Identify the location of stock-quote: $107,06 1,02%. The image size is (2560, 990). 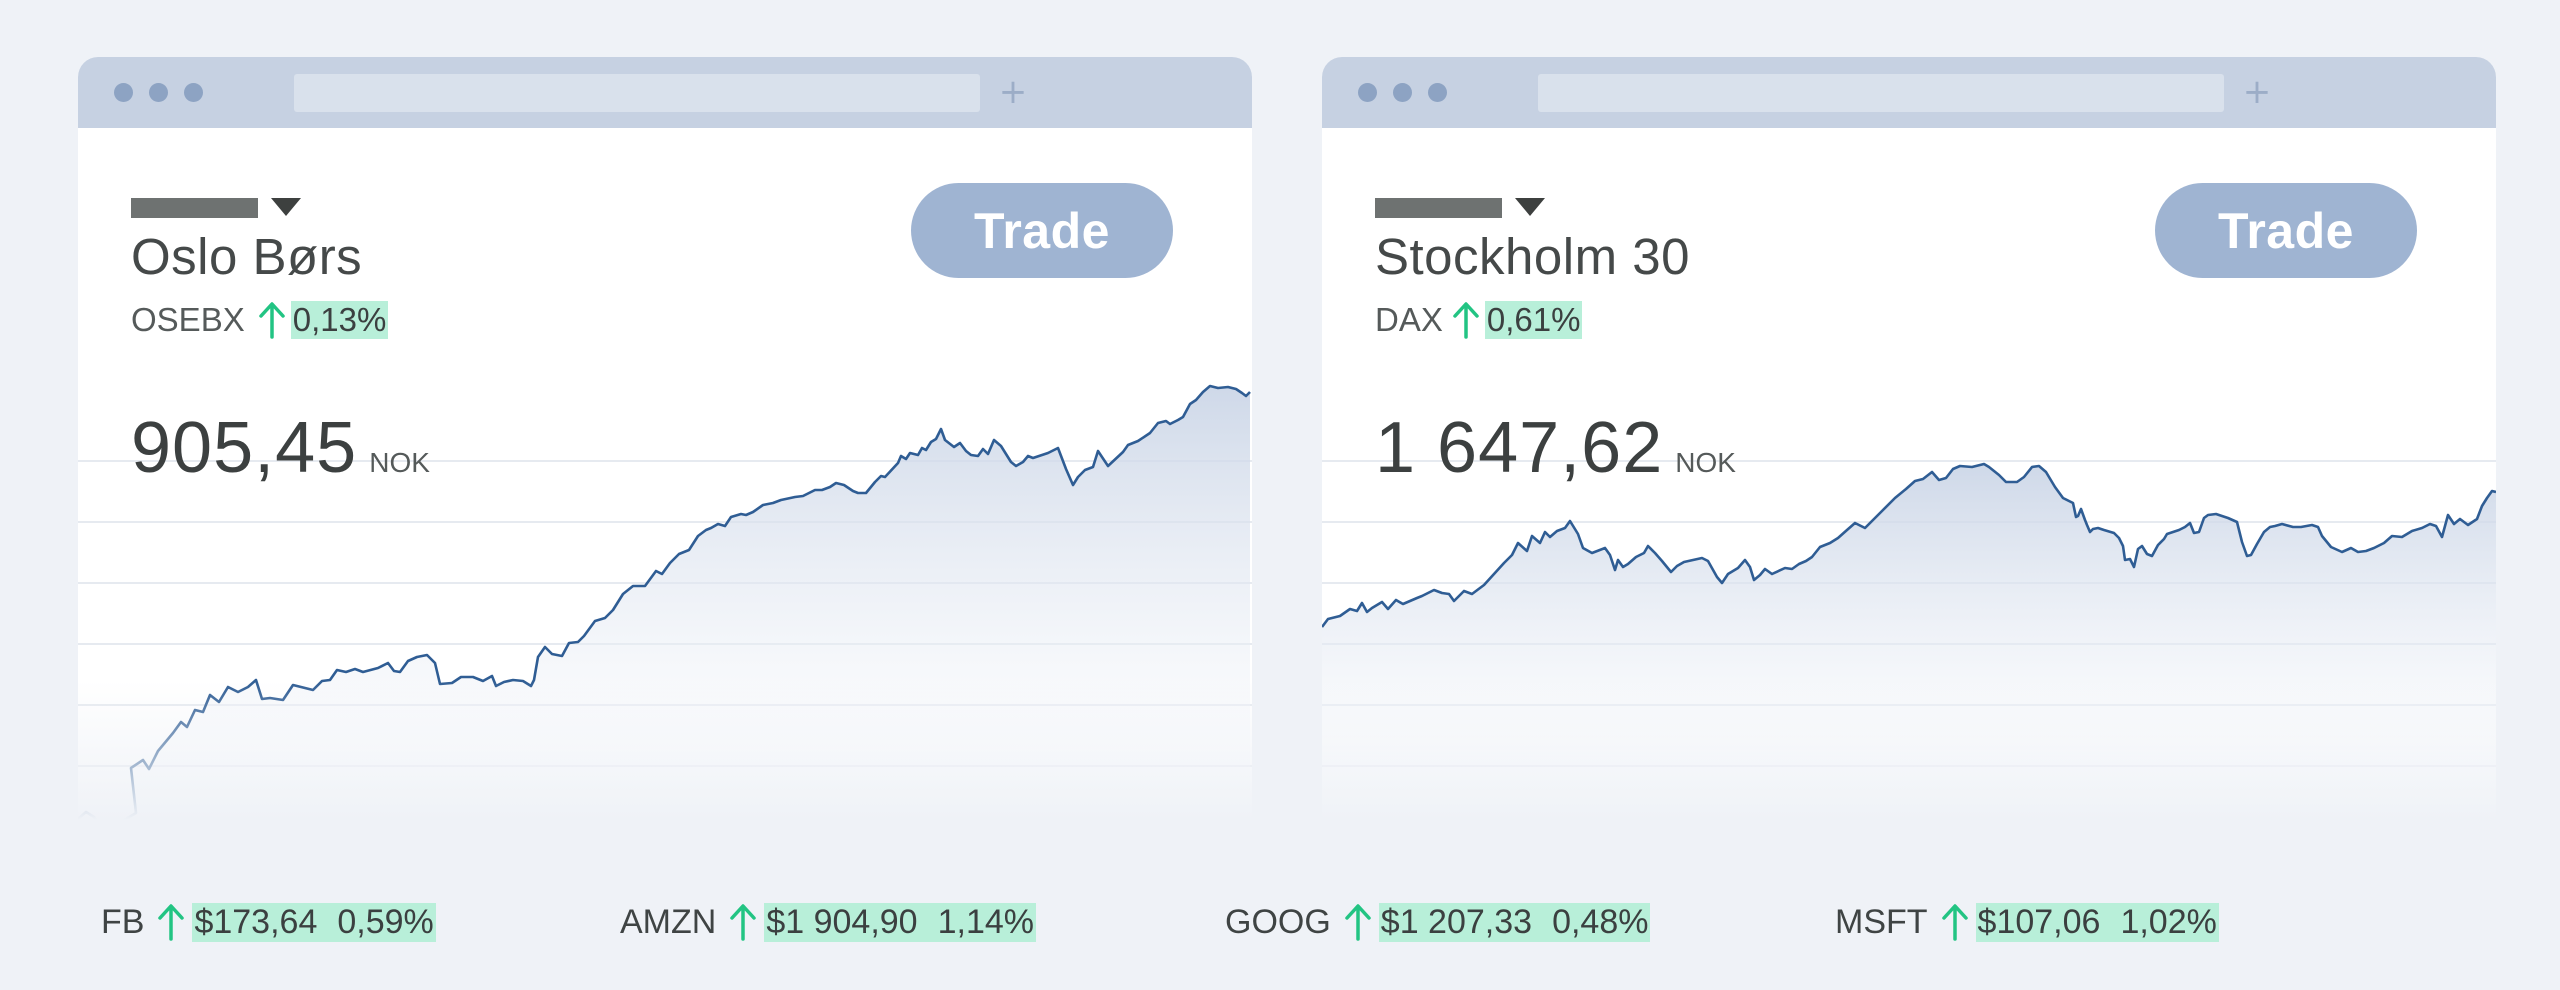
(2097, 922).